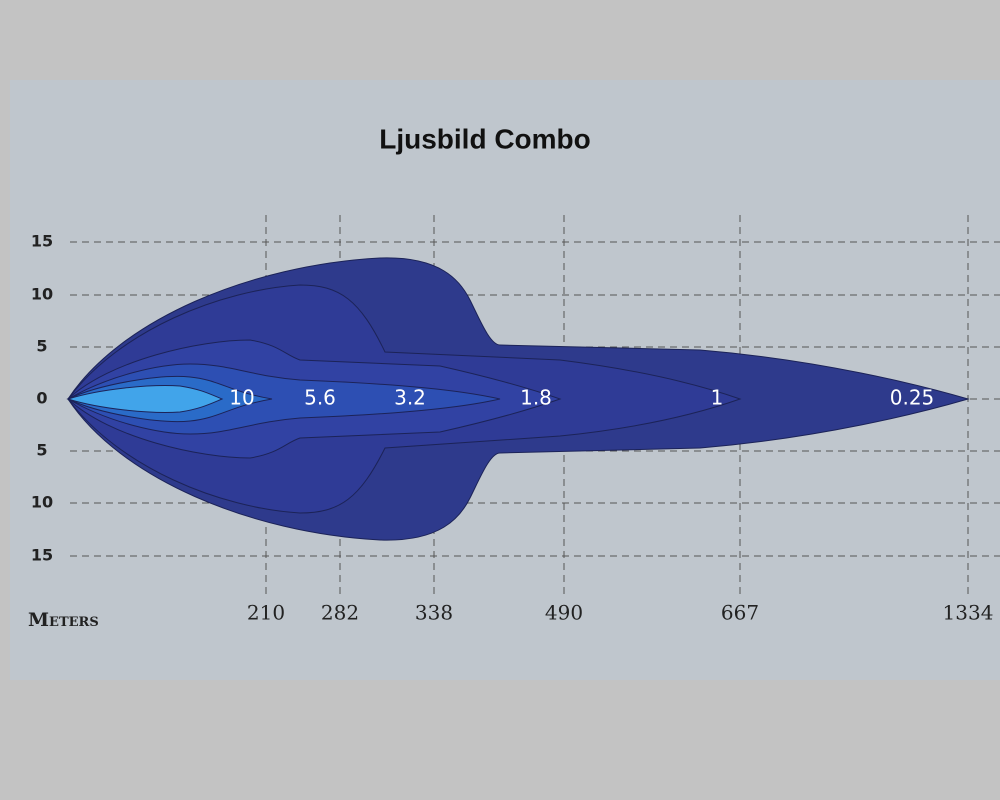 This screenshot has width=1000, height=800. What do you see at coordinates (320, 398) in the screenshot?
I see `zone-label: 5.6` at bounding box center [320, 398].